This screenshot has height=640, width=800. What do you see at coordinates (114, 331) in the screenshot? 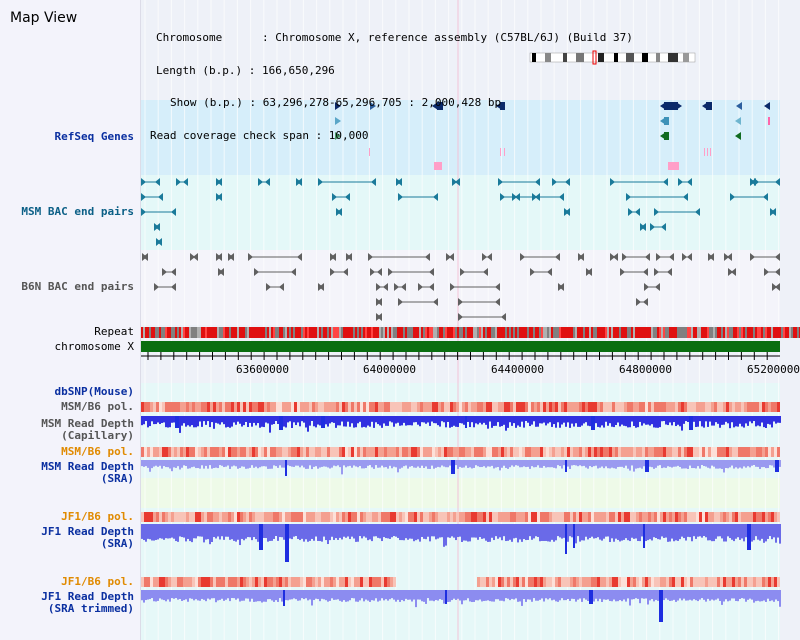
I see `track-label-repeat: Repeat` at bounding box center [114, 331].